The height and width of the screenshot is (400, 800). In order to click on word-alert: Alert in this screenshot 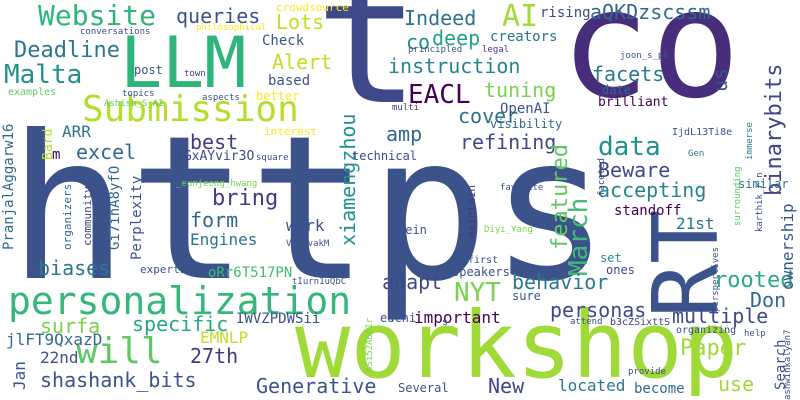, I will do `click(302, 62)`.